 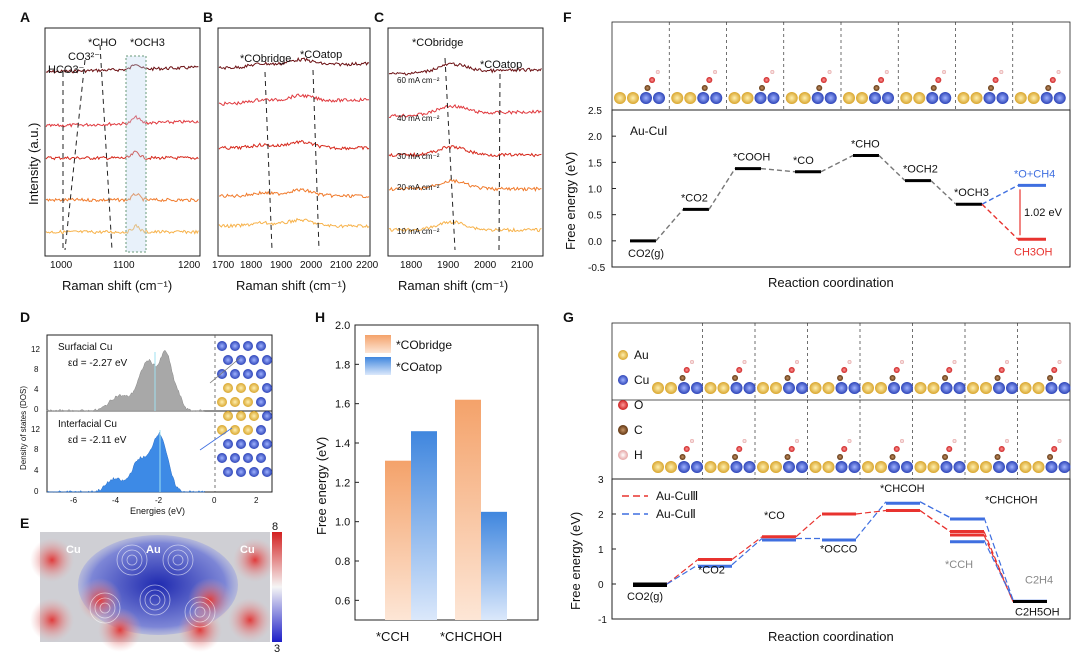 I want to click on h-legend-icon, so click(x=623, y=455).